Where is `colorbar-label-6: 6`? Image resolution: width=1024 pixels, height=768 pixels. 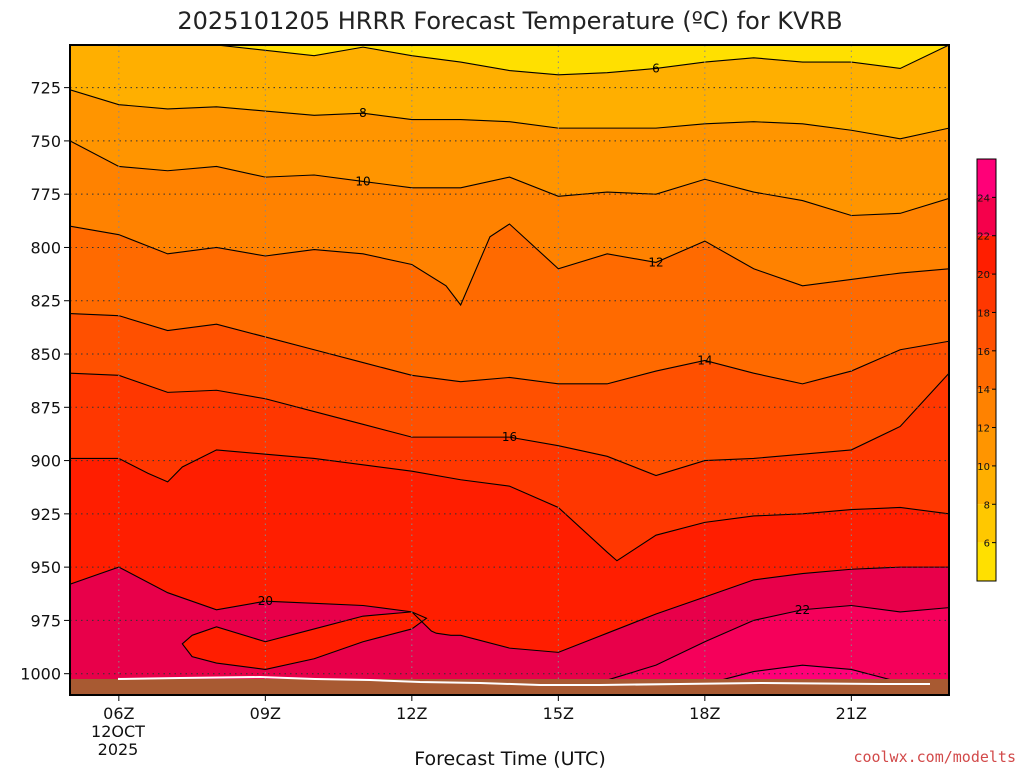 colorbar-label-6: 6 is located at coordinates (987, 544).